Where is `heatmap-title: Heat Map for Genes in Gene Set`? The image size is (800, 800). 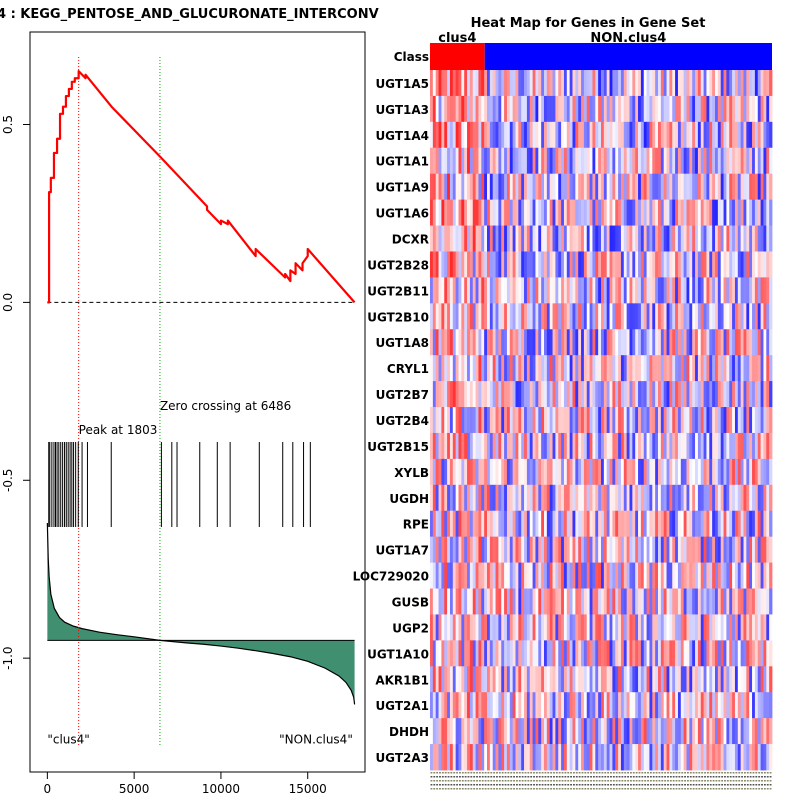
heatmap-title: Heat Map for Genes in Gene Set is located at coordinates (588, 23).